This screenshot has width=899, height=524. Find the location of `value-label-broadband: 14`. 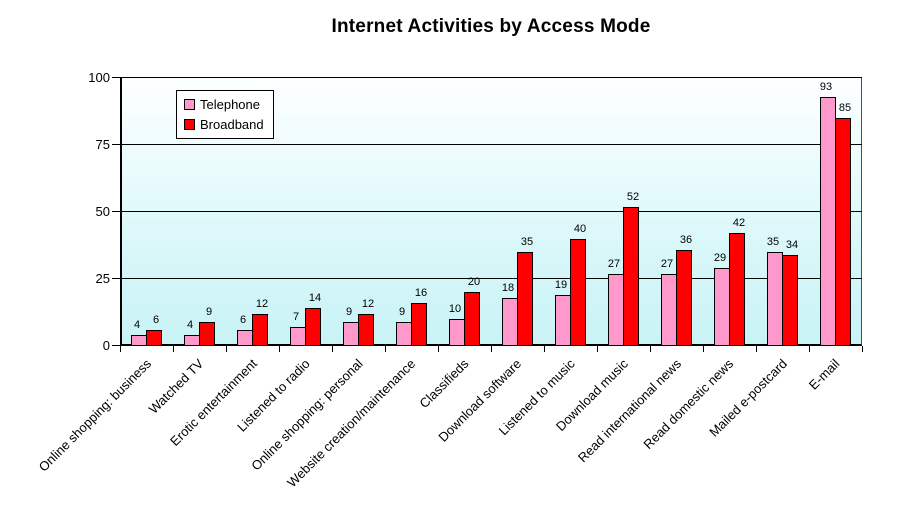

value-label-broadband: 14 is located at coordinates (315, 298).